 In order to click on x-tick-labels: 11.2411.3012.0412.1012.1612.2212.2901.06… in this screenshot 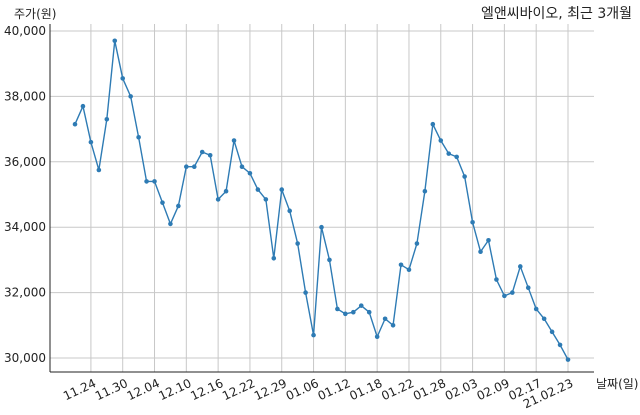, I will do `click(318, 393)`.